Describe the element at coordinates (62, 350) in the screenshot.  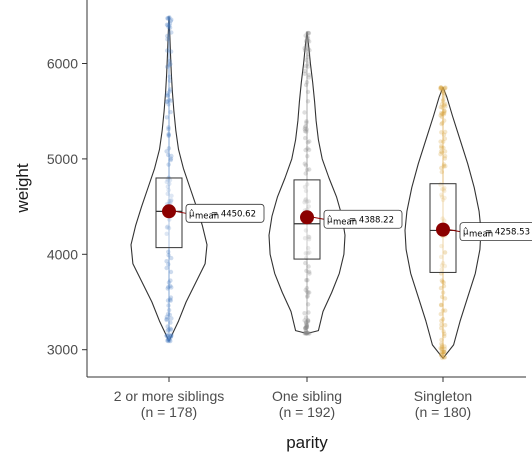
I see `y-tick-label: 3000` at that location.